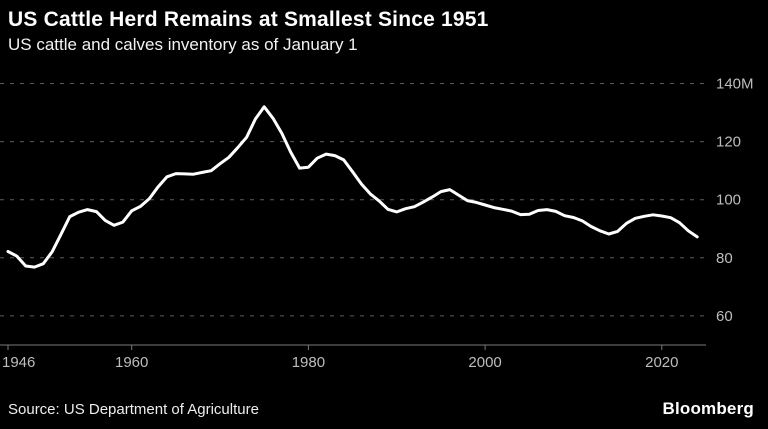  Describe the element at coordinates (724, 316) in the screenshot. I see `y-tick-label: 60` at that location.